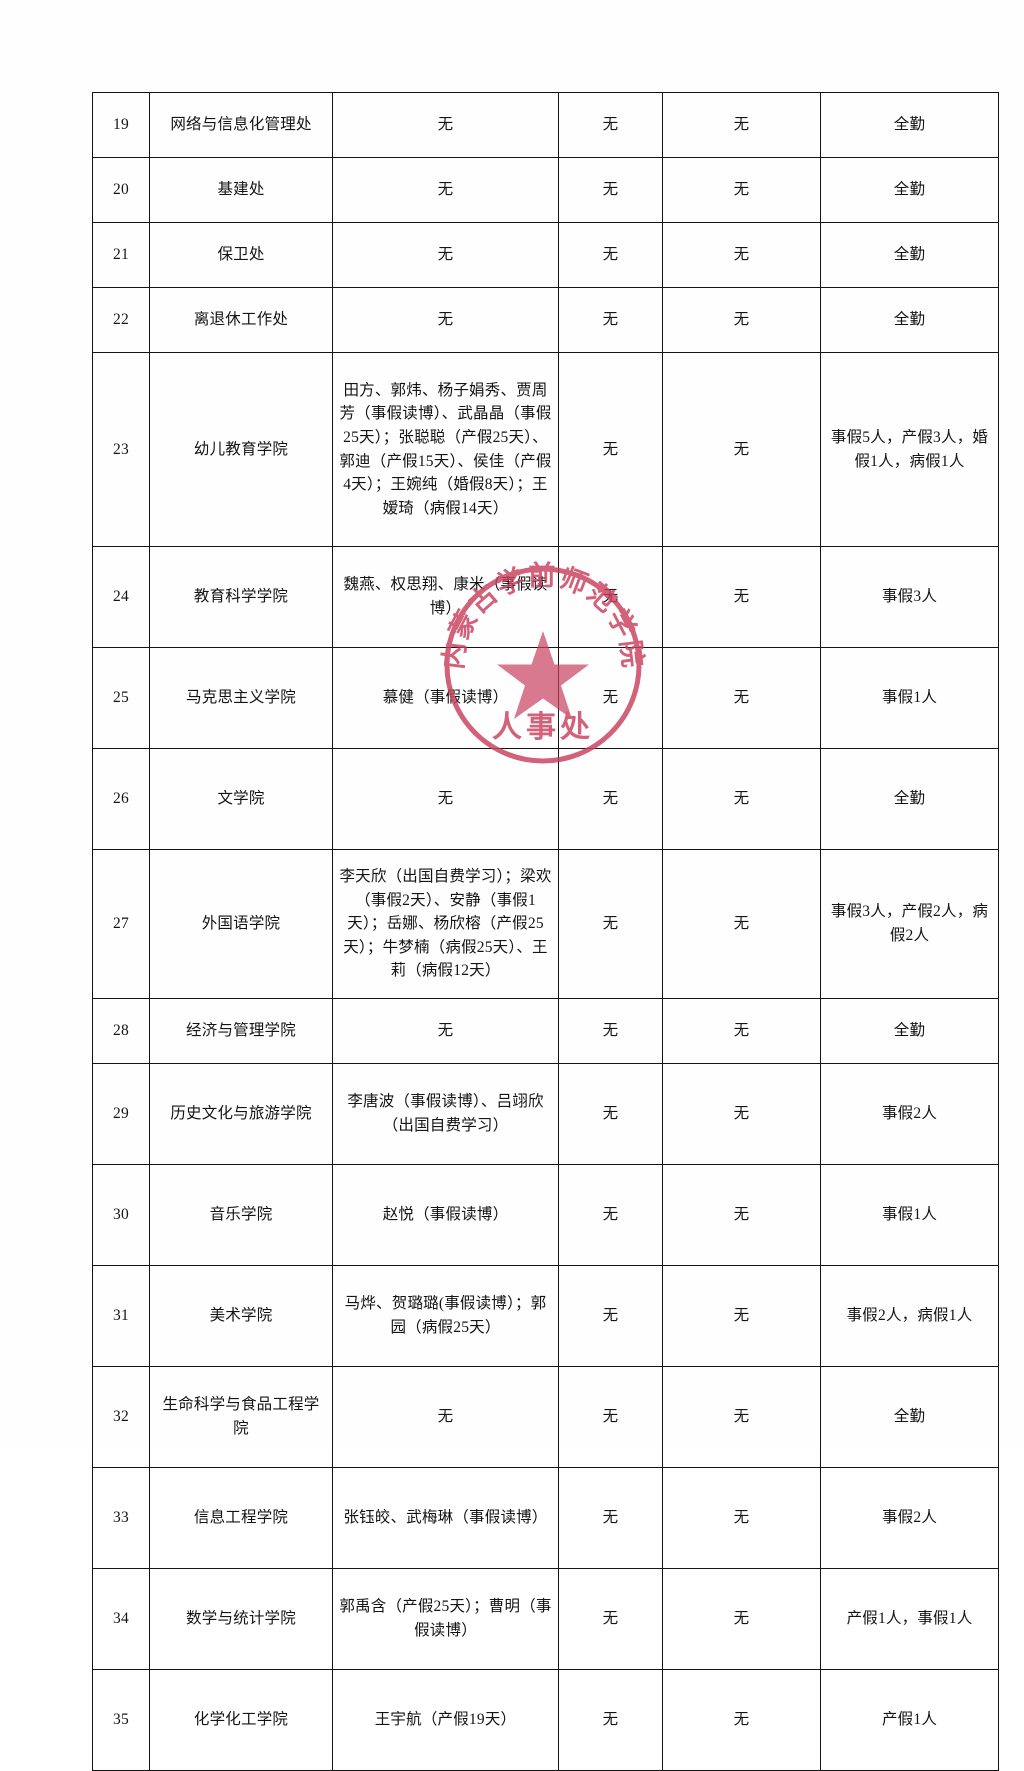 This screenshot has height=1771, width=1024. I want to click on cell-teacher-text: 郭禹含（产假25天）；曹明（事假读博）, so click(445, 1618).